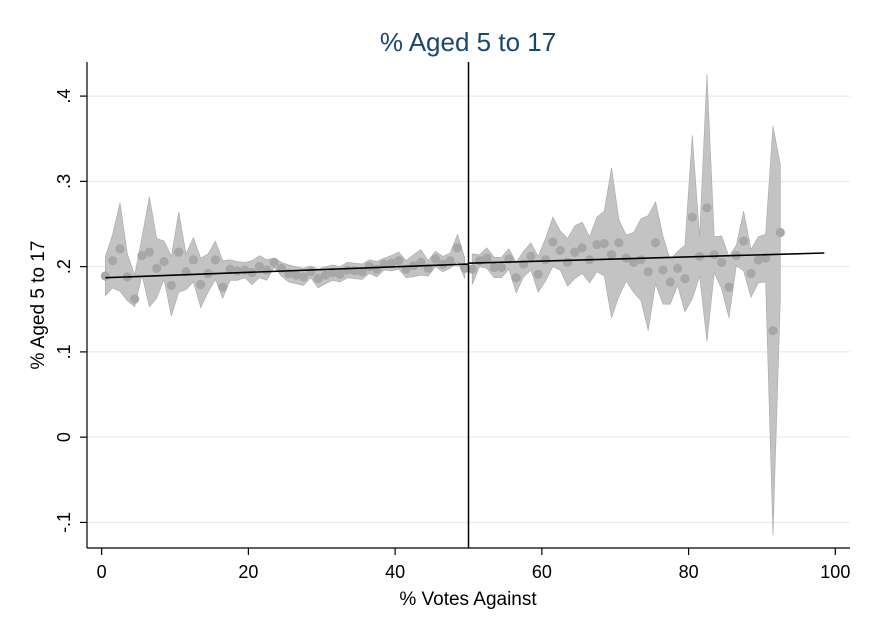 Image resolution: width=874 pixels, height=636 pixels. Describe the element at coordinates (64, 437) in the screenshot. I see `y-tick-label: 0` at that location.